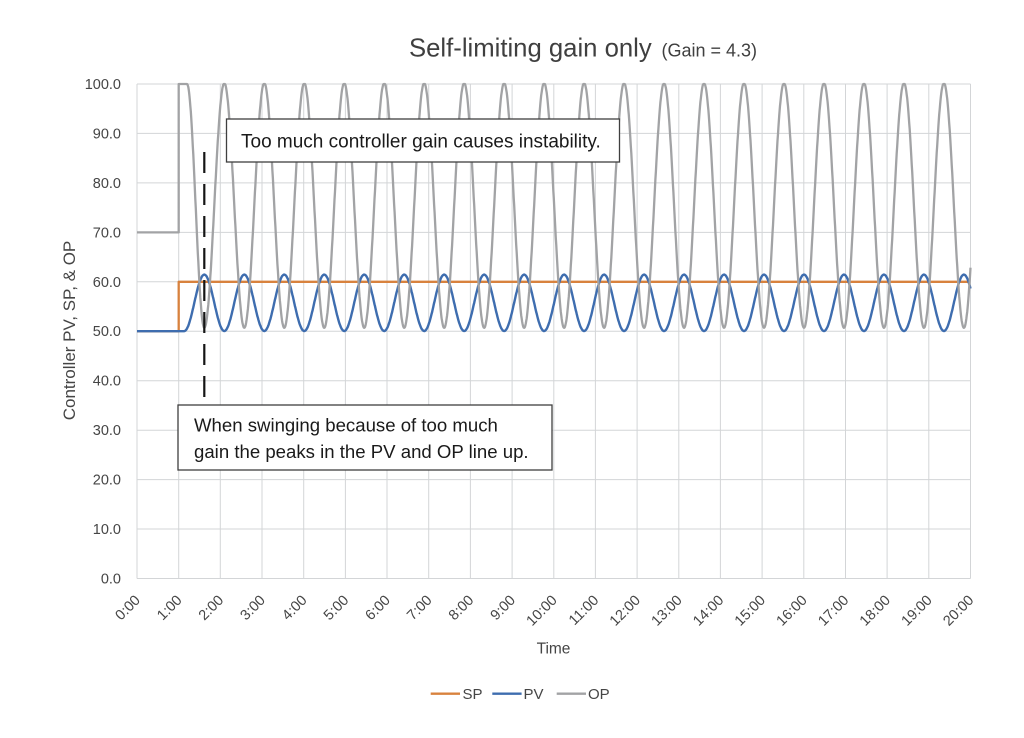  What do you see at coordinates (107, 184) in the screenshot?
I see `svg-text: 80.0` at bounding box center [107, 184].